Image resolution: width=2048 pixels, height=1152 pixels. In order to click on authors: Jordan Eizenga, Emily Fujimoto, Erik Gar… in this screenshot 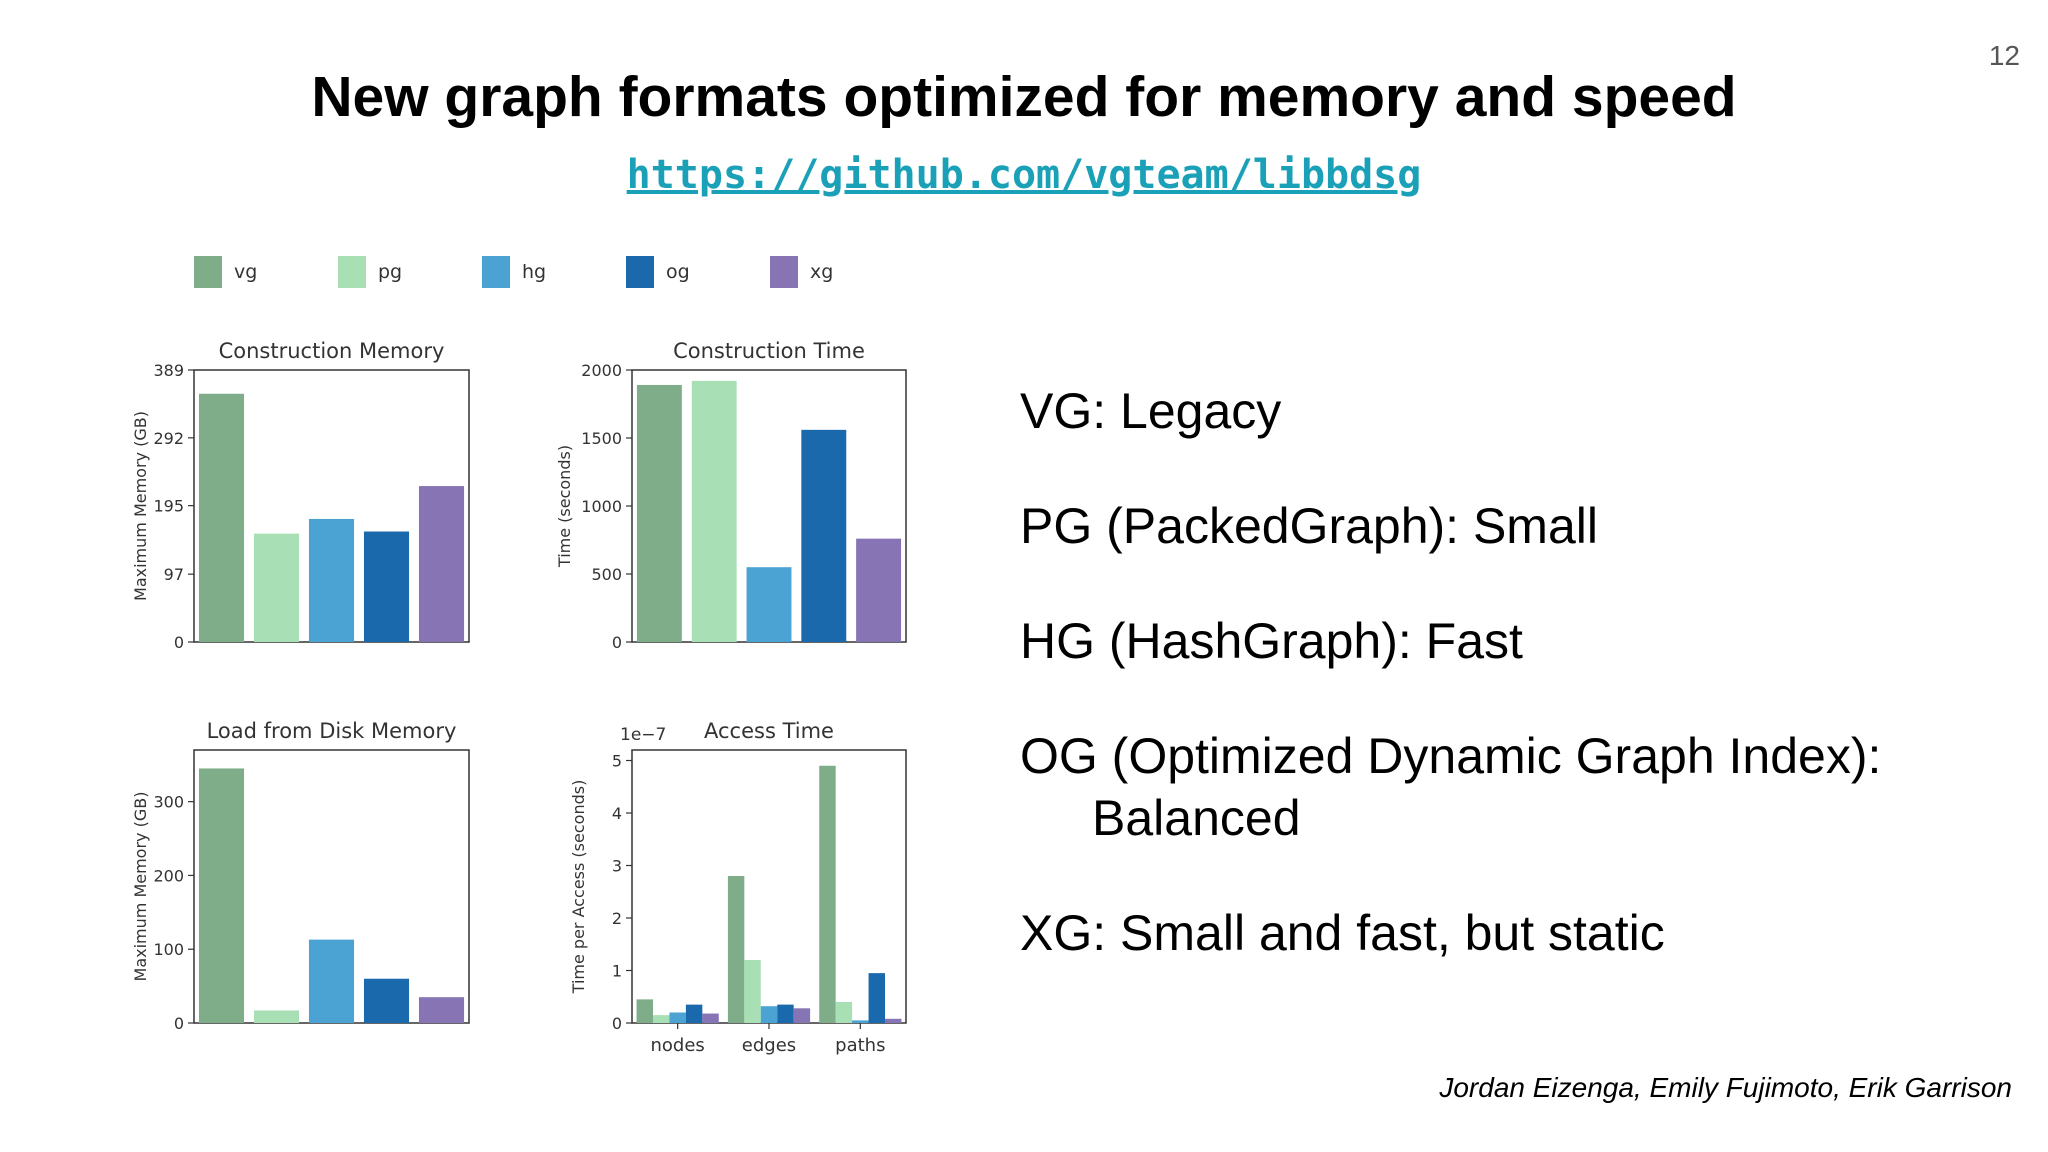, I will do `click(1725, 1087)`.